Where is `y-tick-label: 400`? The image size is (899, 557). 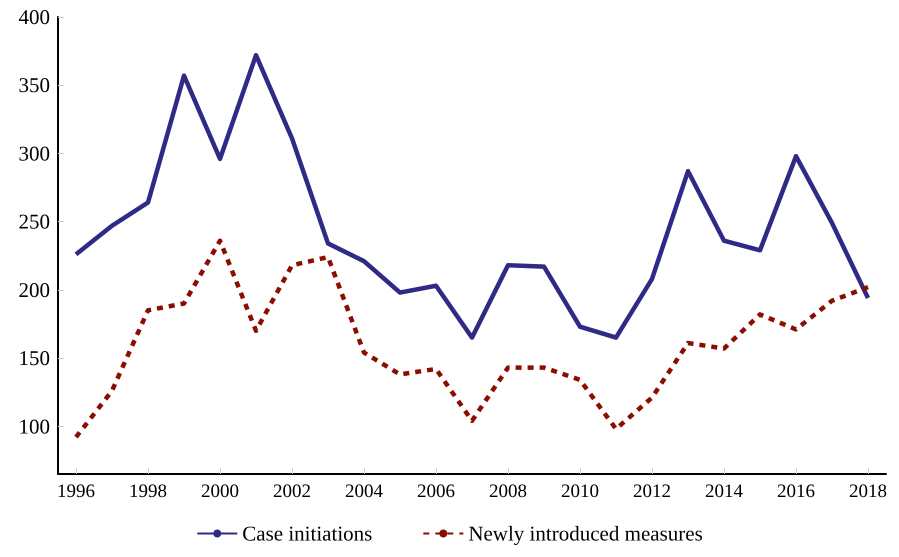 y-tick-label: 400 is located at coordinates (34, 17).